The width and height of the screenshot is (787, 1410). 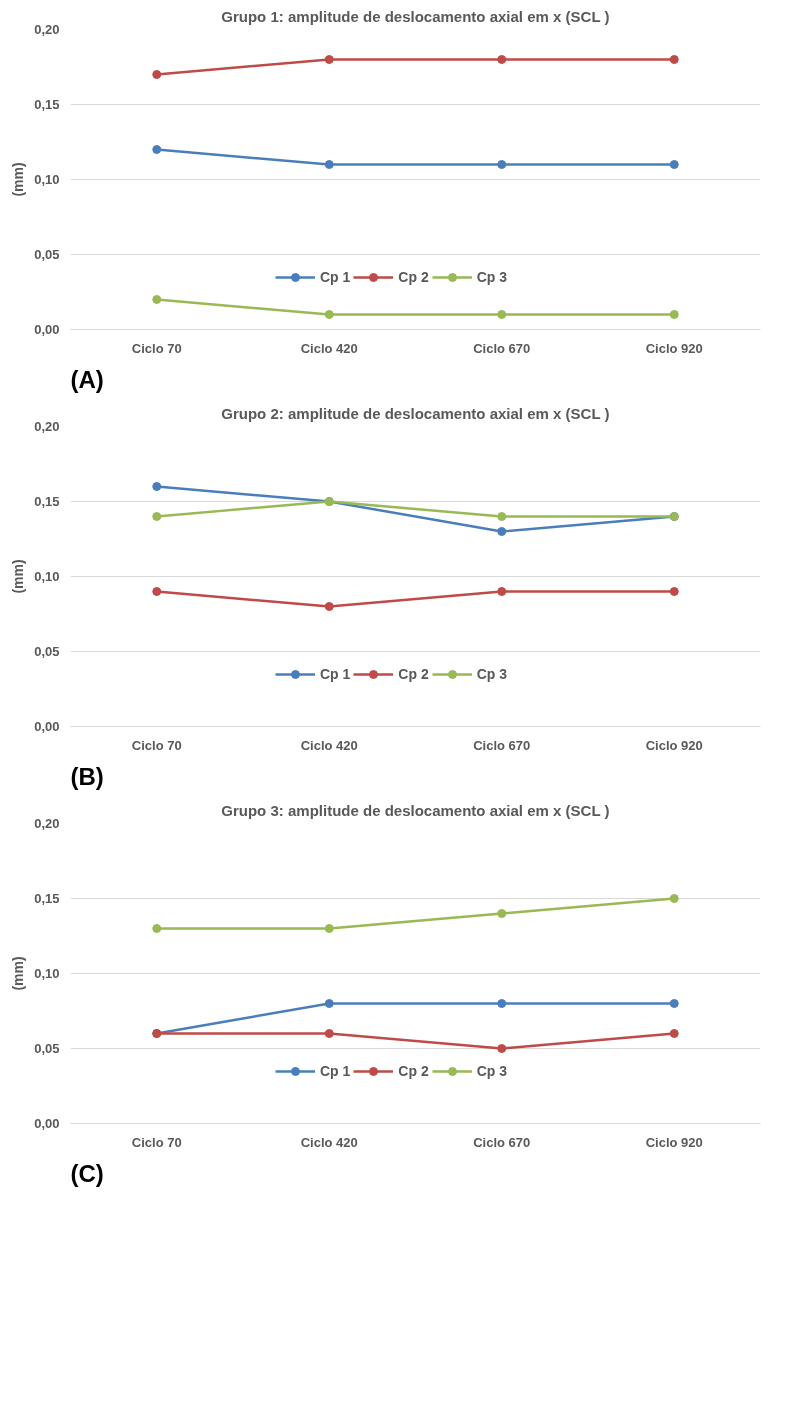 What do you see at coordinates (415, 16) in the screenshot?
I see `chart-title: Grupo 1: amplitude de deslocamento axial em x (SCL )` at bounding box center [415, 16].